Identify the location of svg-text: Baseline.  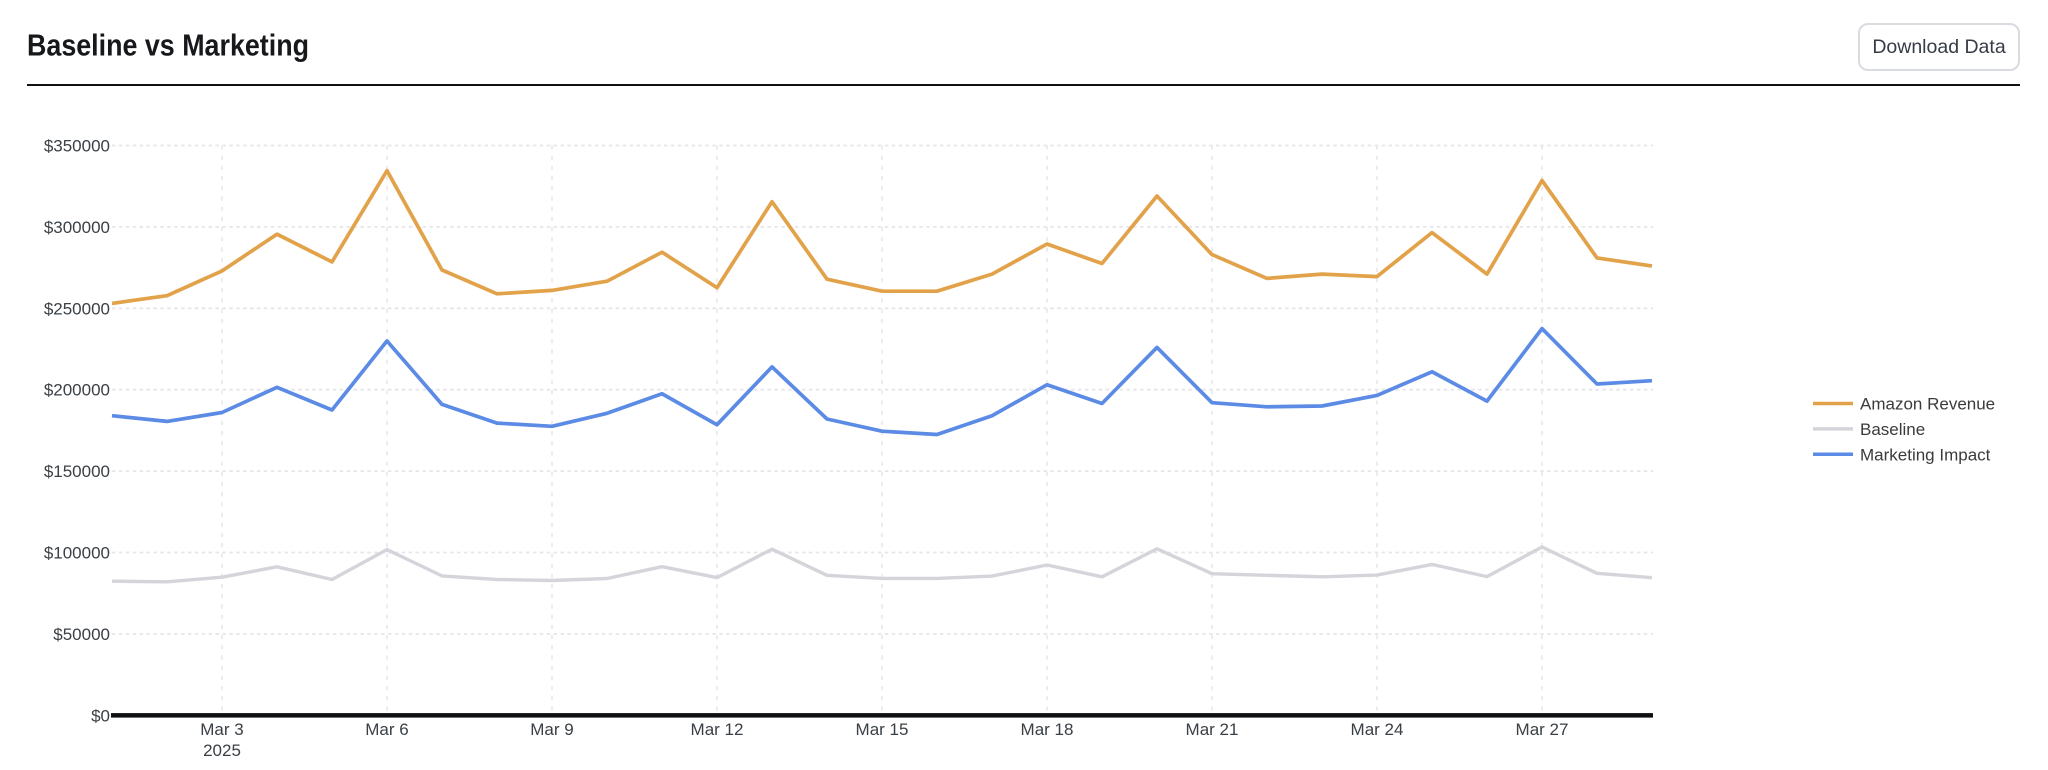
(1892, 429).